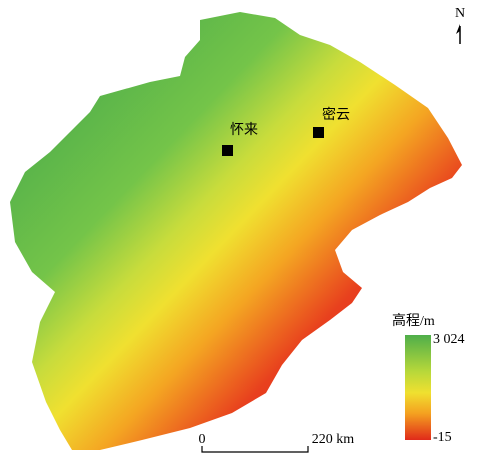  Describe the element at coordinates (336, 114) in the screenshot. I see `place-label: 密云` at that location.